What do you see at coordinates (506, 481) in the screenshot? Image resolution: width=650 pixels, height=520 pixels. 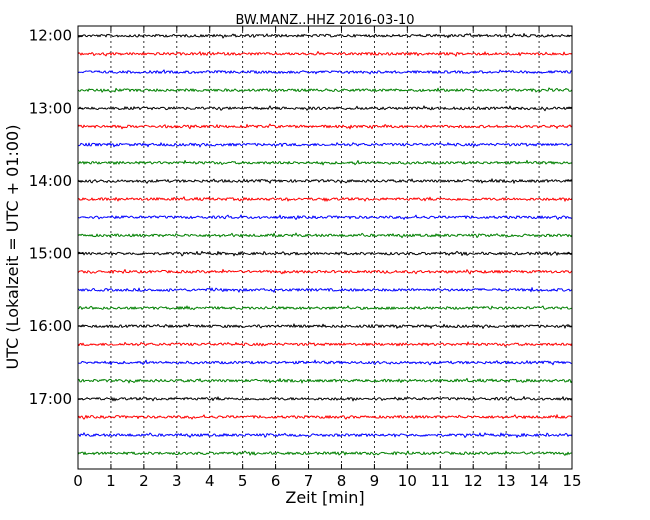 I see `x-tick-label: 13` at bounding box center [506, 481].